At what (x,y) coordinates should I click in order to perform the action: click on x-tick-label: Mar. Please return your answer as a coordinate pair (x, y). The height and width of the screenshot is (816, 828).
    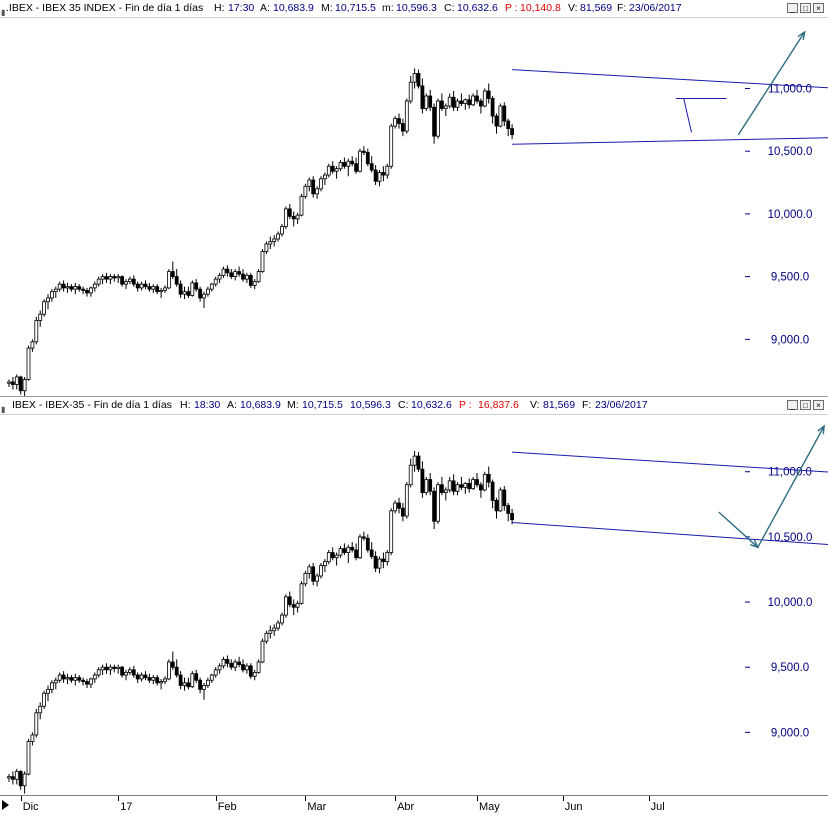
    Looking at the image, I should click on (317, 807).